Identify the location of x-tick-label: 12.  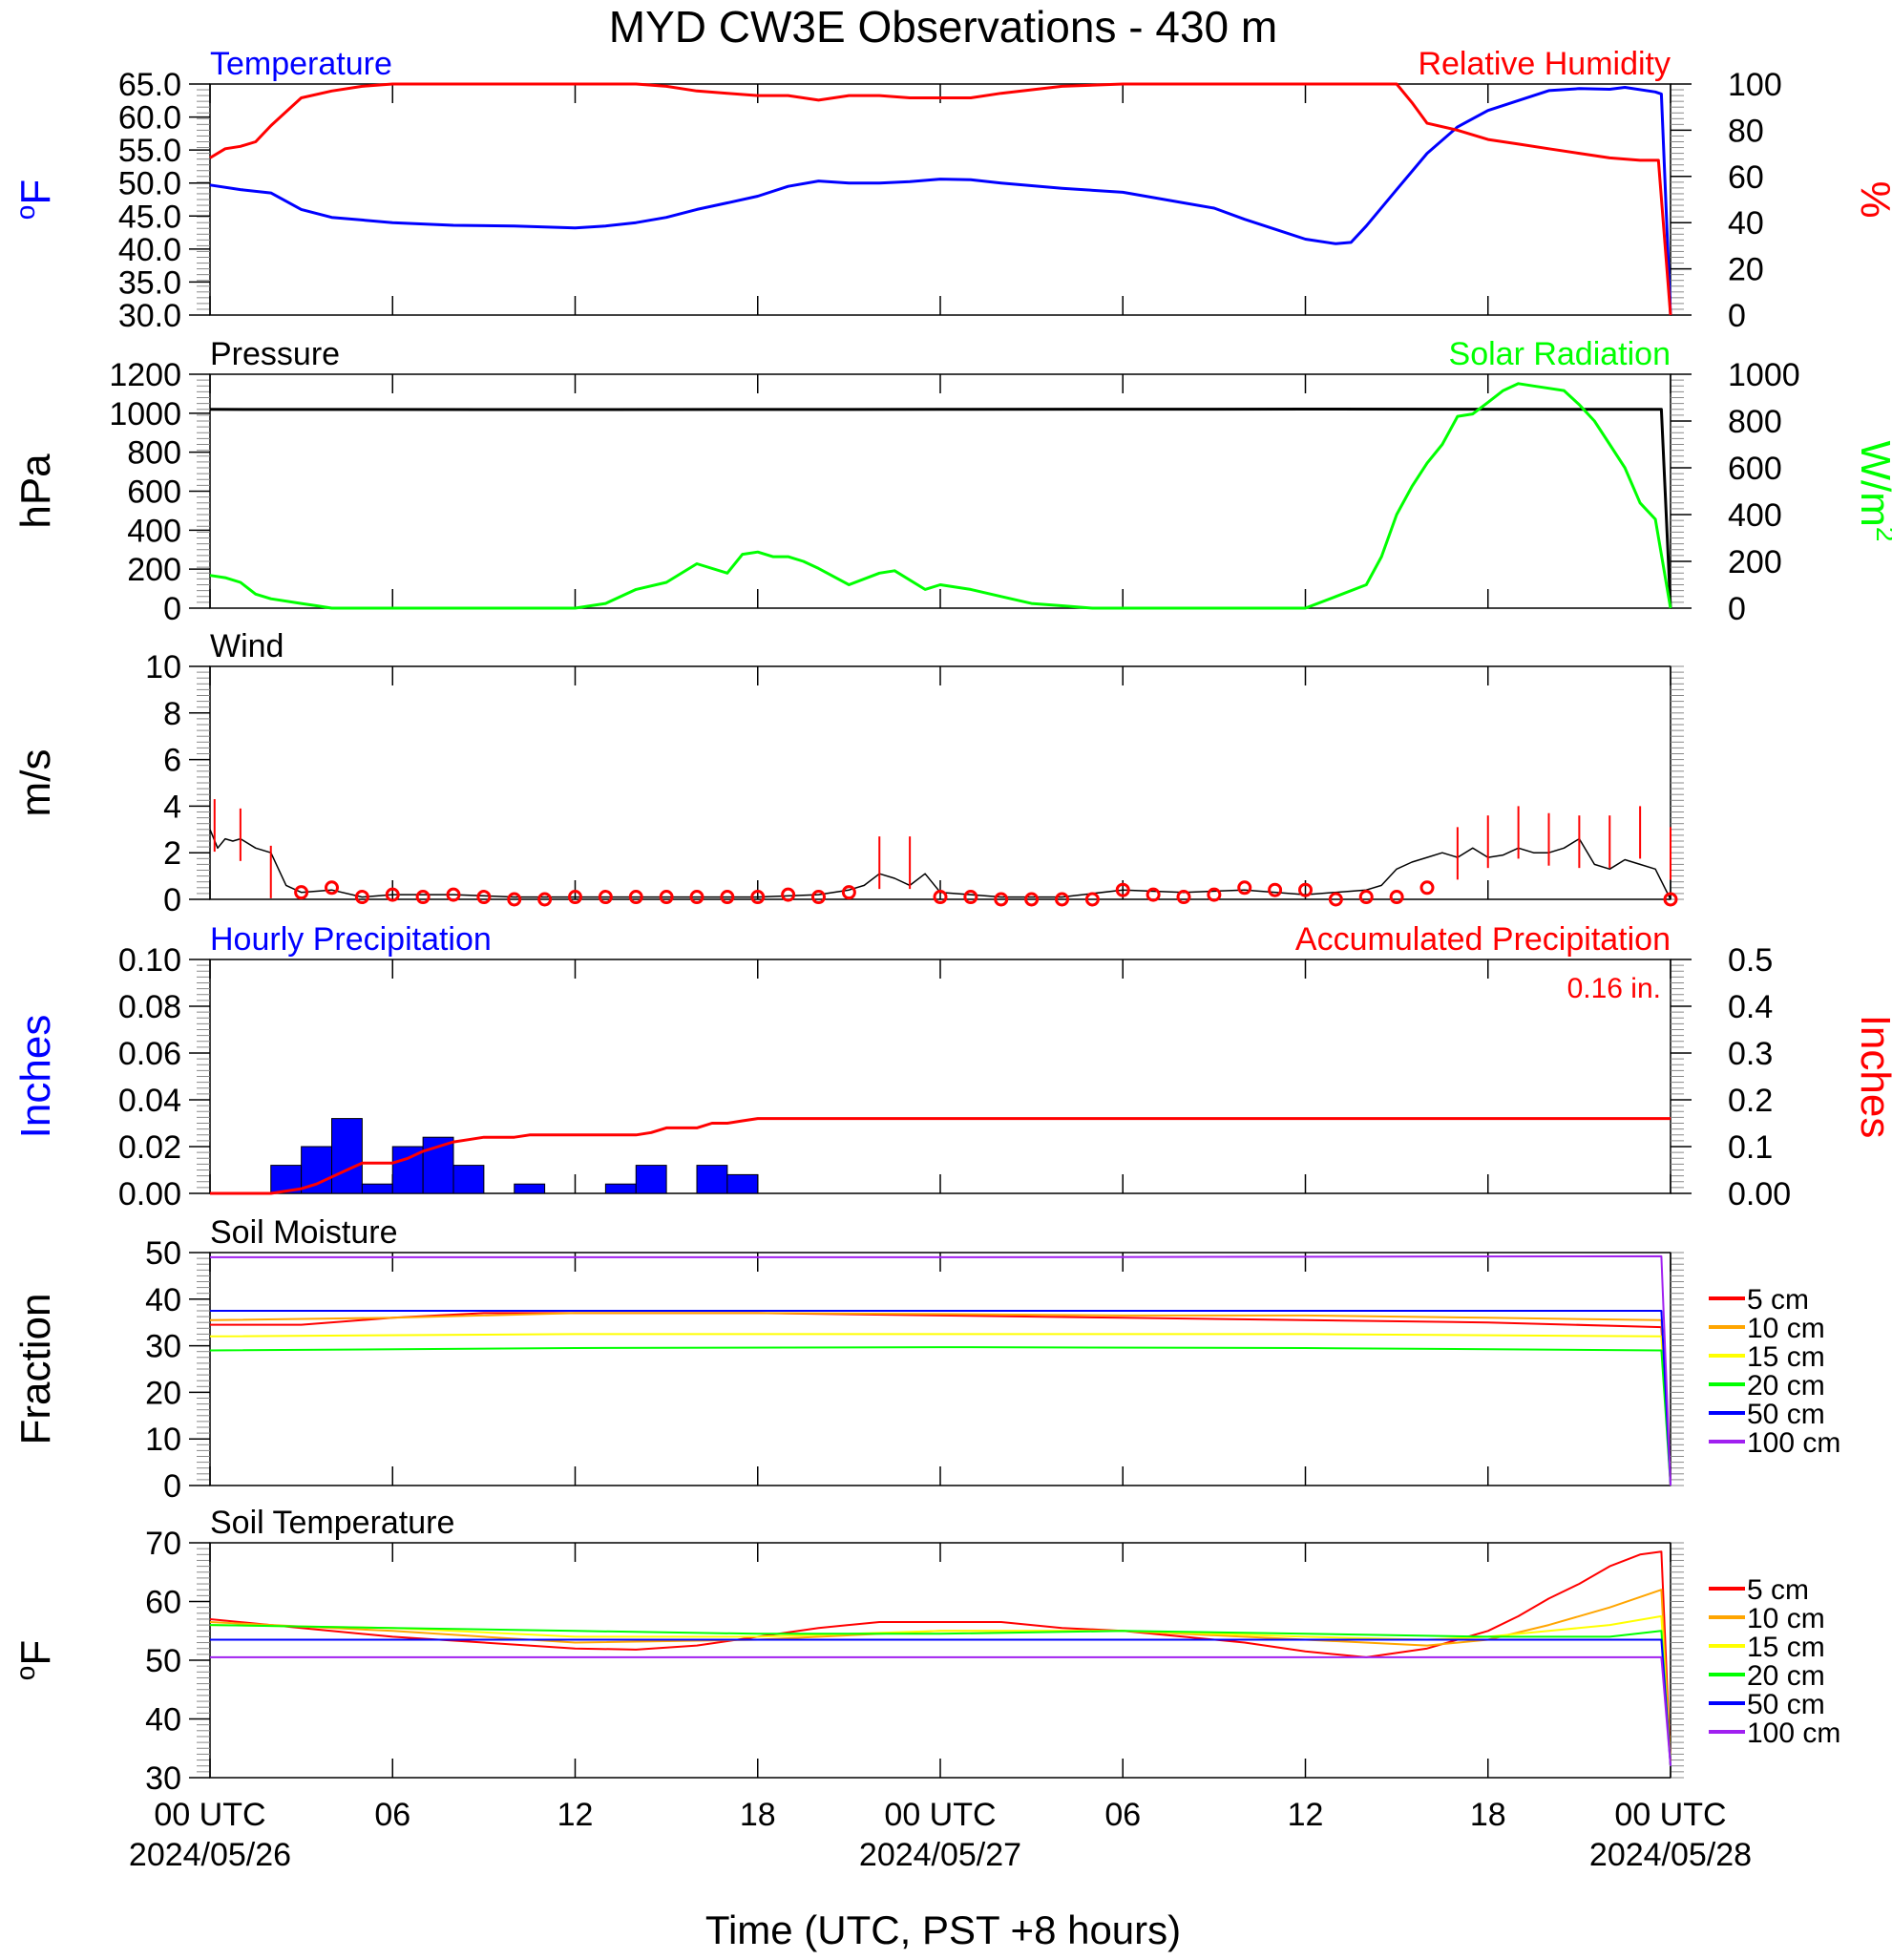
(575, 1815).